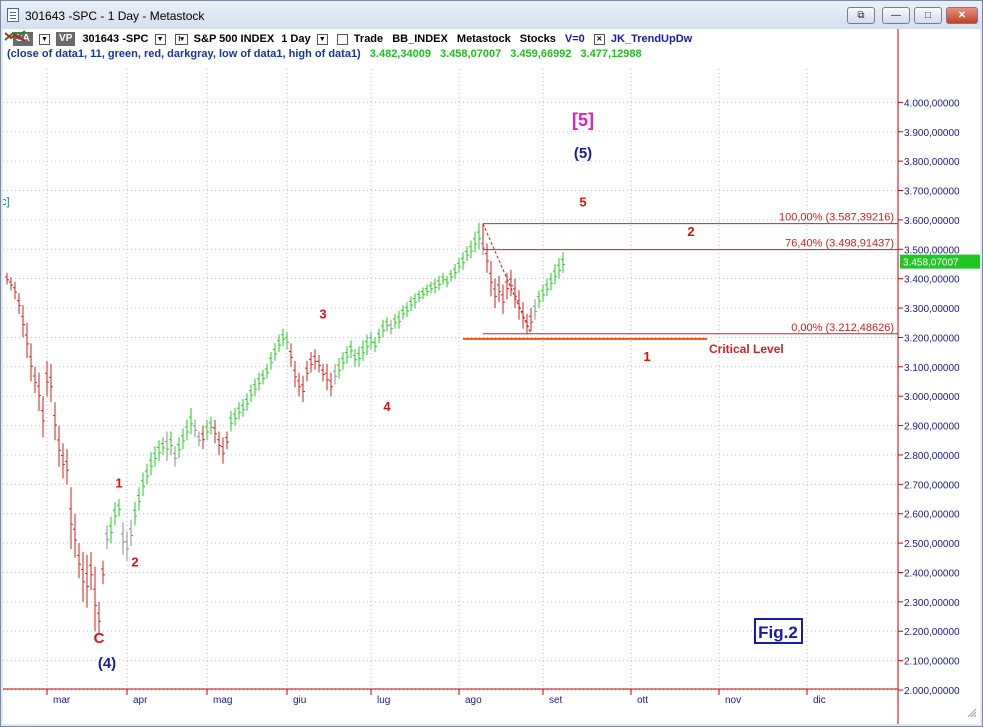  What do you see at coordinates (537, 39) in the screenshot?
I see `asset-class-label: Stocks` at bounding box center [537, 39].